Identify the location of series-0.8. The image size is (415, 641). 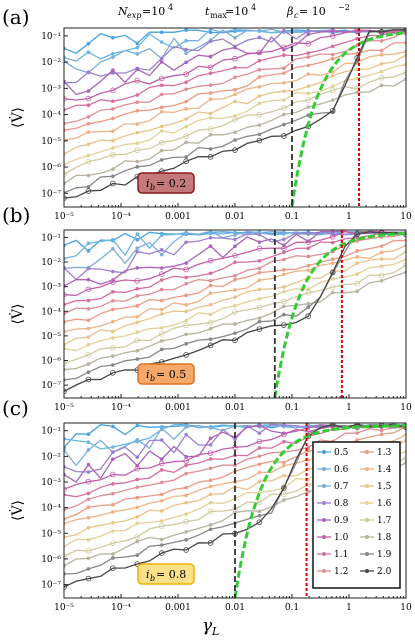
(235, 255).